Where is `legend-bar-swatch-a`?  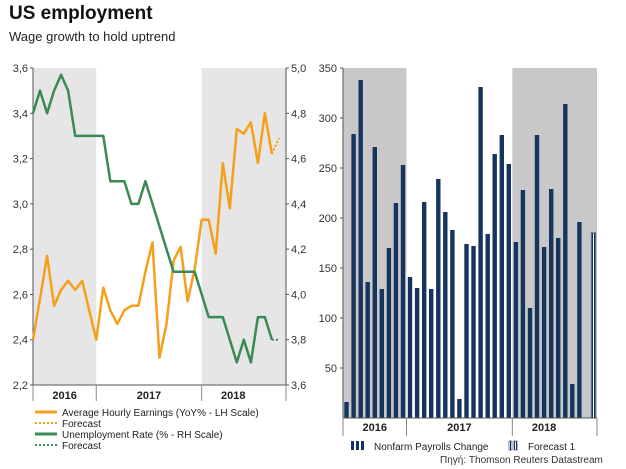 legend-bar-swatch-a is located at coordinates (352, 445).